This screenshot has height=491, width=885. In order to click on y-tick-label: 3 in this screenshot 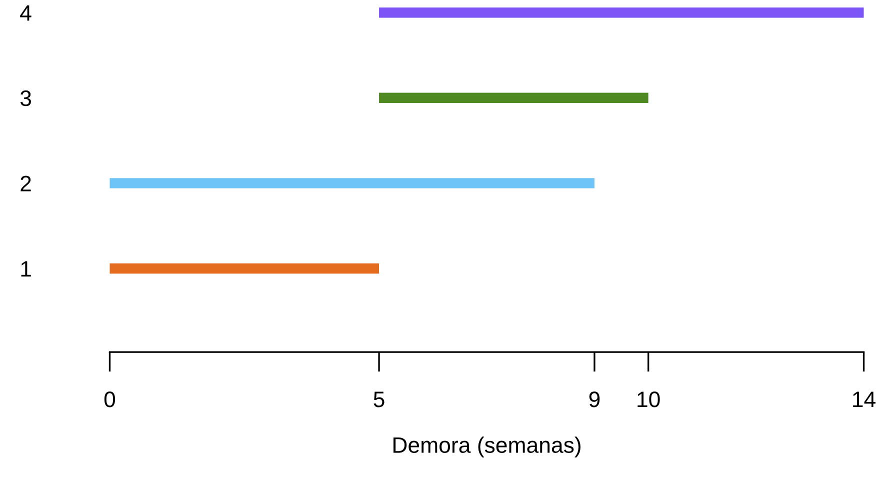, I will do `click(25, 98)`.